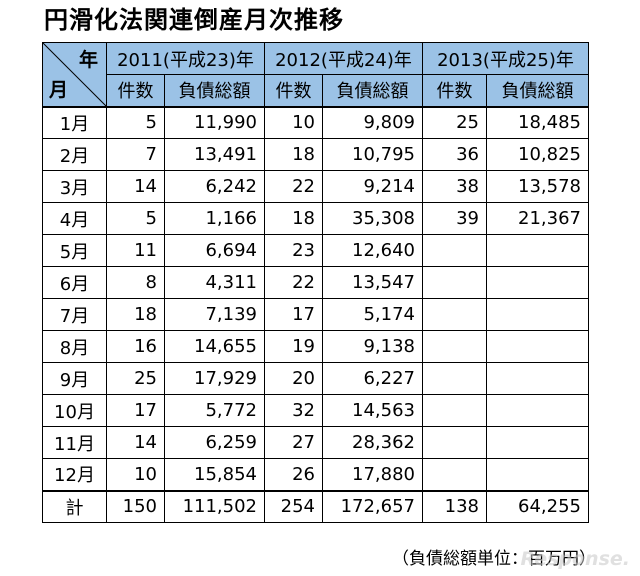 The height and width of the screenshot is (576, 640). Describe the element at coordinates (315, 186) in the screenshot. I see `table-row: 3月 14 6,242 22 9,214 38 13,578` at that location.